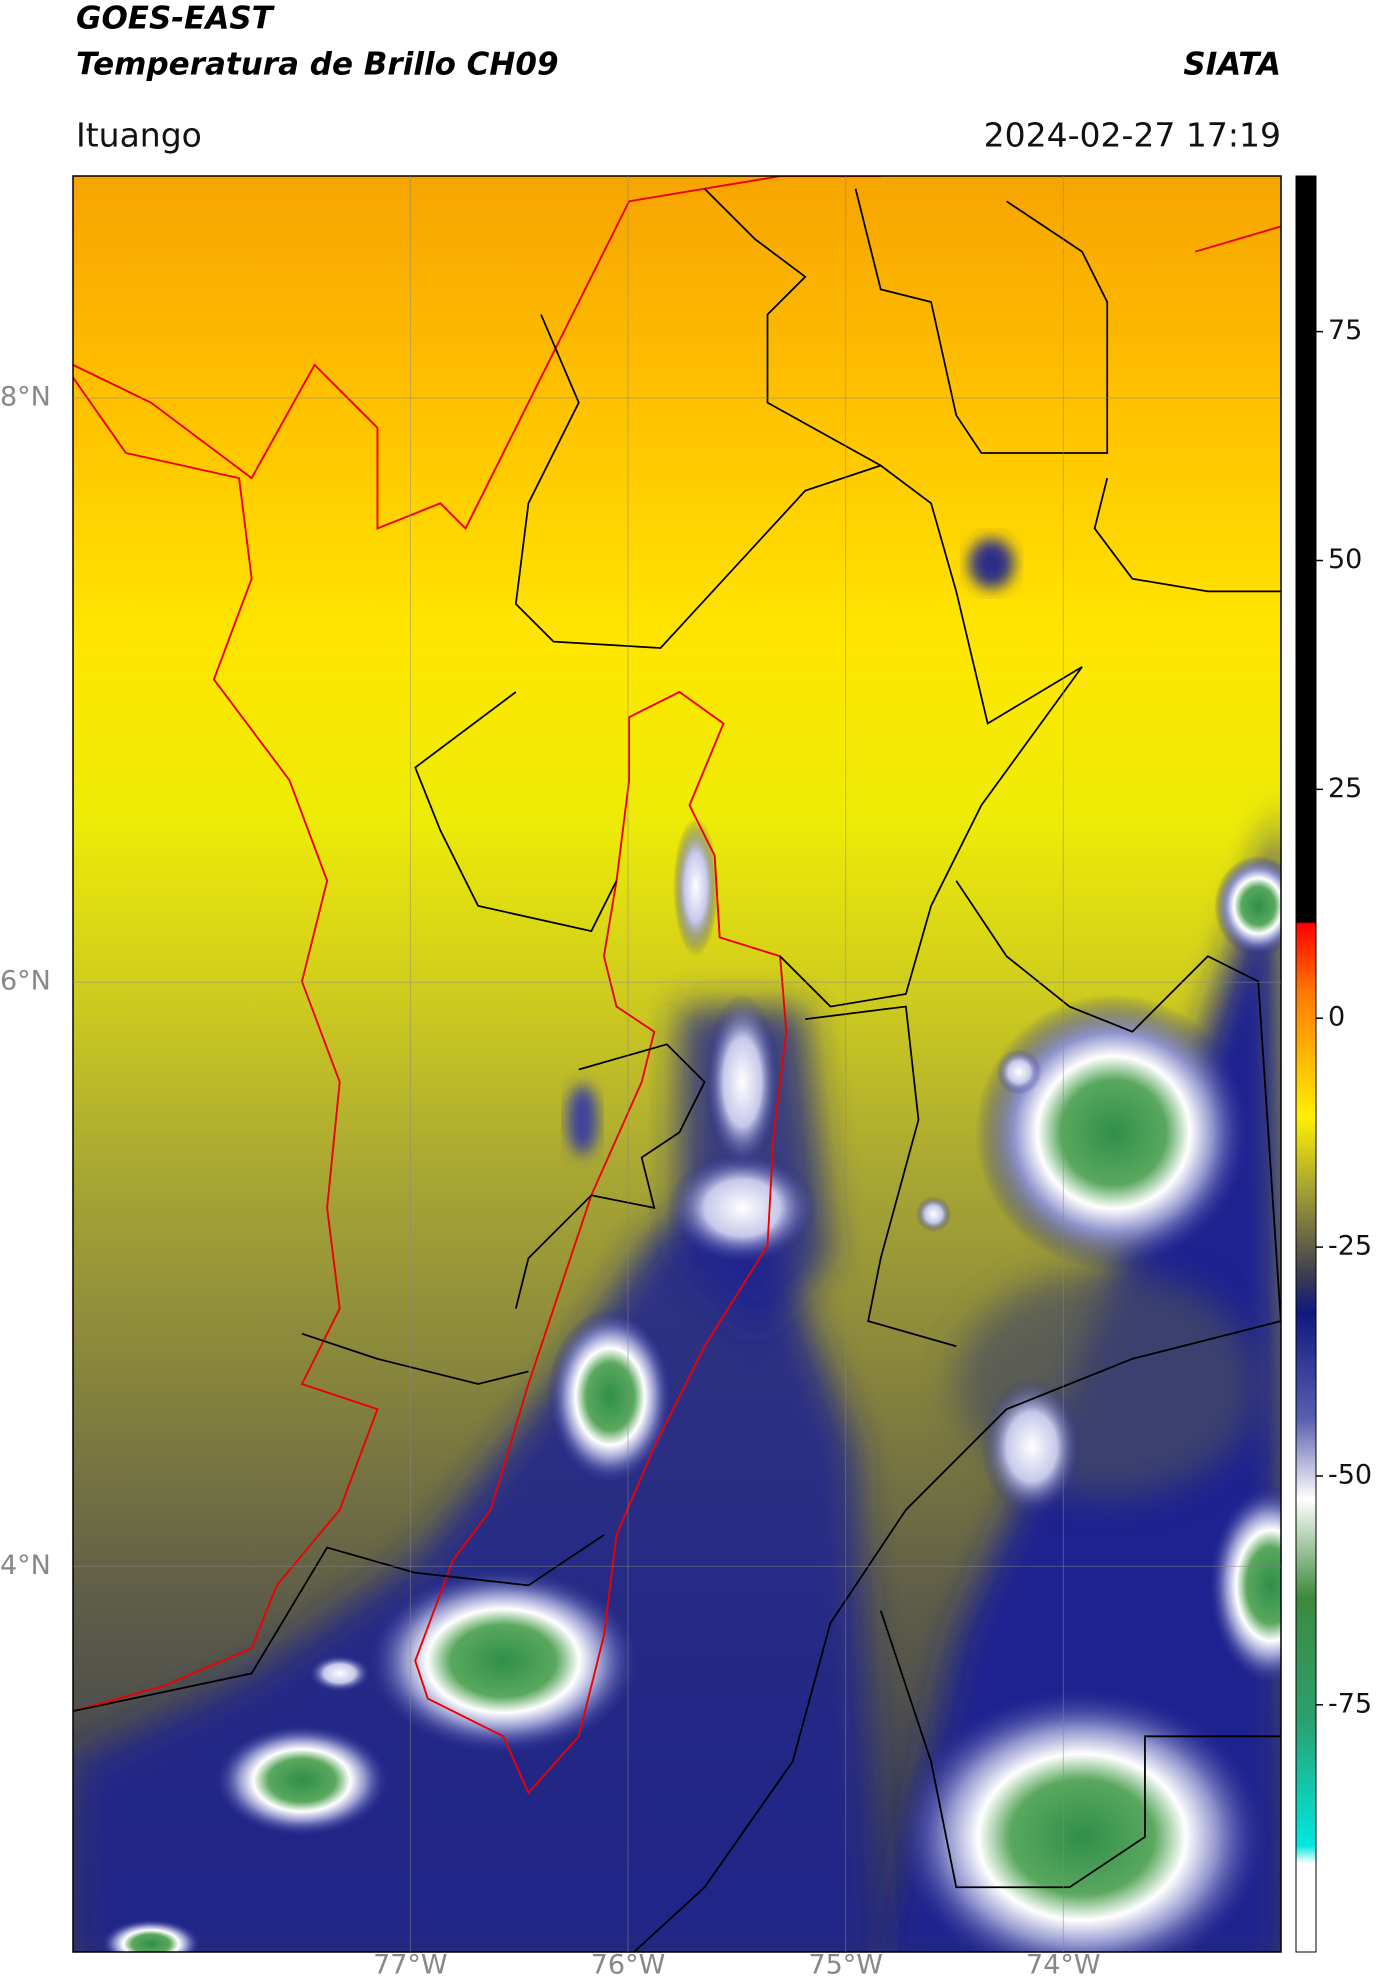 The height and width of the screenshot is (1985, 1384). What do you see at coordinates (628, 1965) in the screenshot?
I see `x-tick-label: 76°W` at bounding box center [628, 1965].